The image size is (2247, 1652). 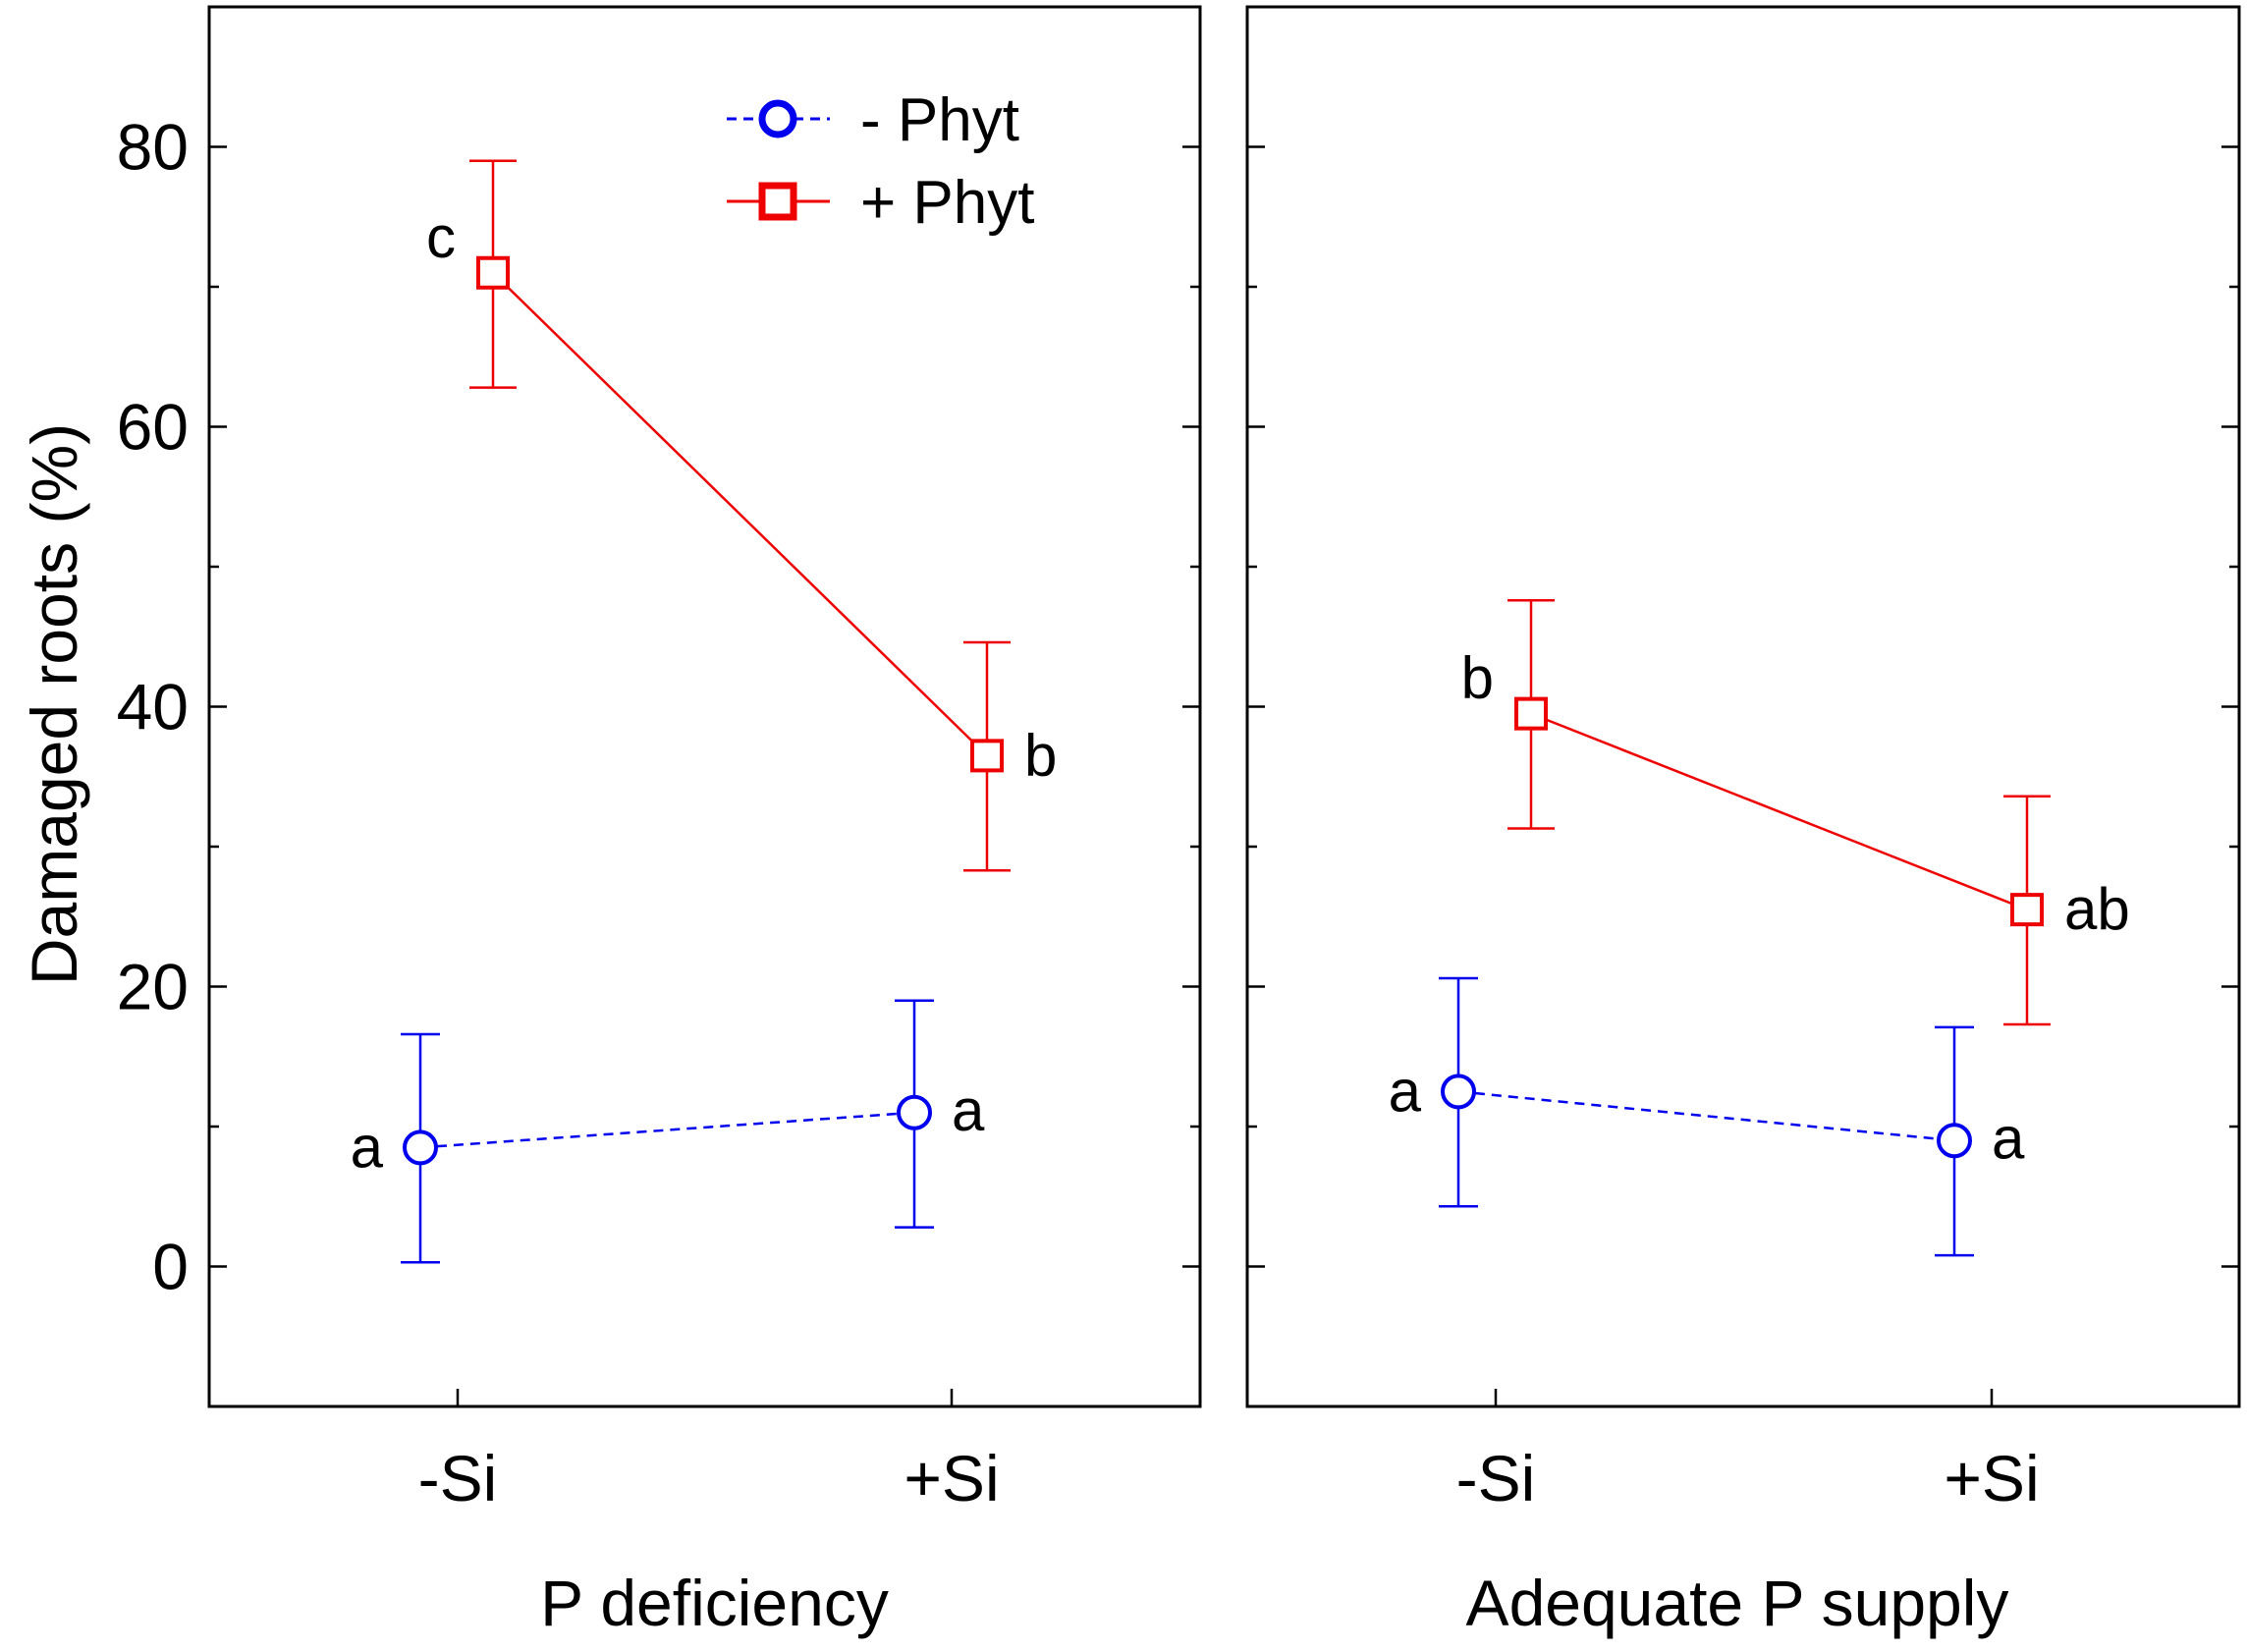 What do you see at coordinates (1040, 755) in the screenshot?
I see `panel-1-plus-phyt-si-letter: b` at bounding box center [1040, 755].